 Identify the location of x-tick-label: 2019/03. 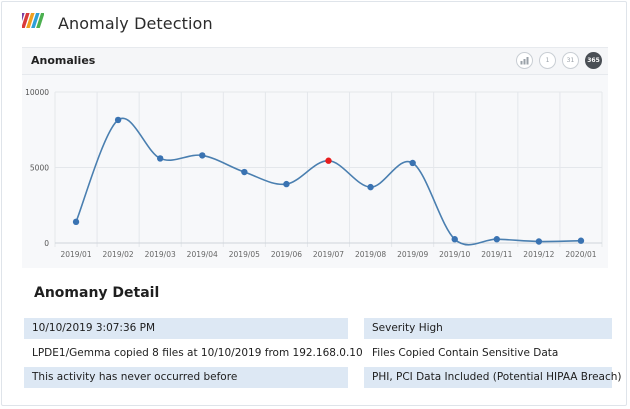
(160, 254).